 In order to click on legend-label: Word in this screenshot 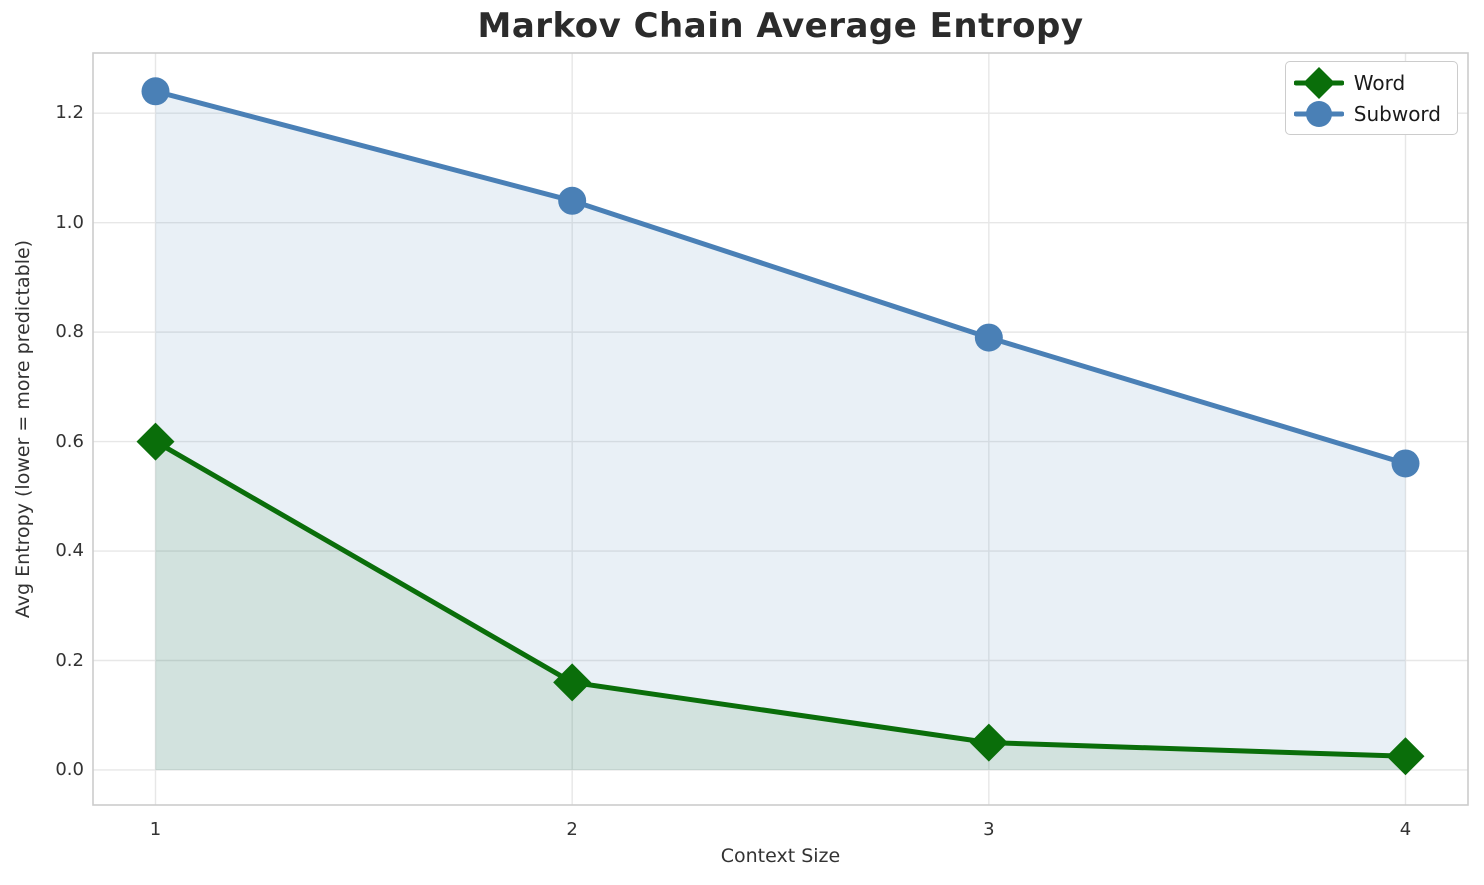, I will do `click(1379, 82)`.